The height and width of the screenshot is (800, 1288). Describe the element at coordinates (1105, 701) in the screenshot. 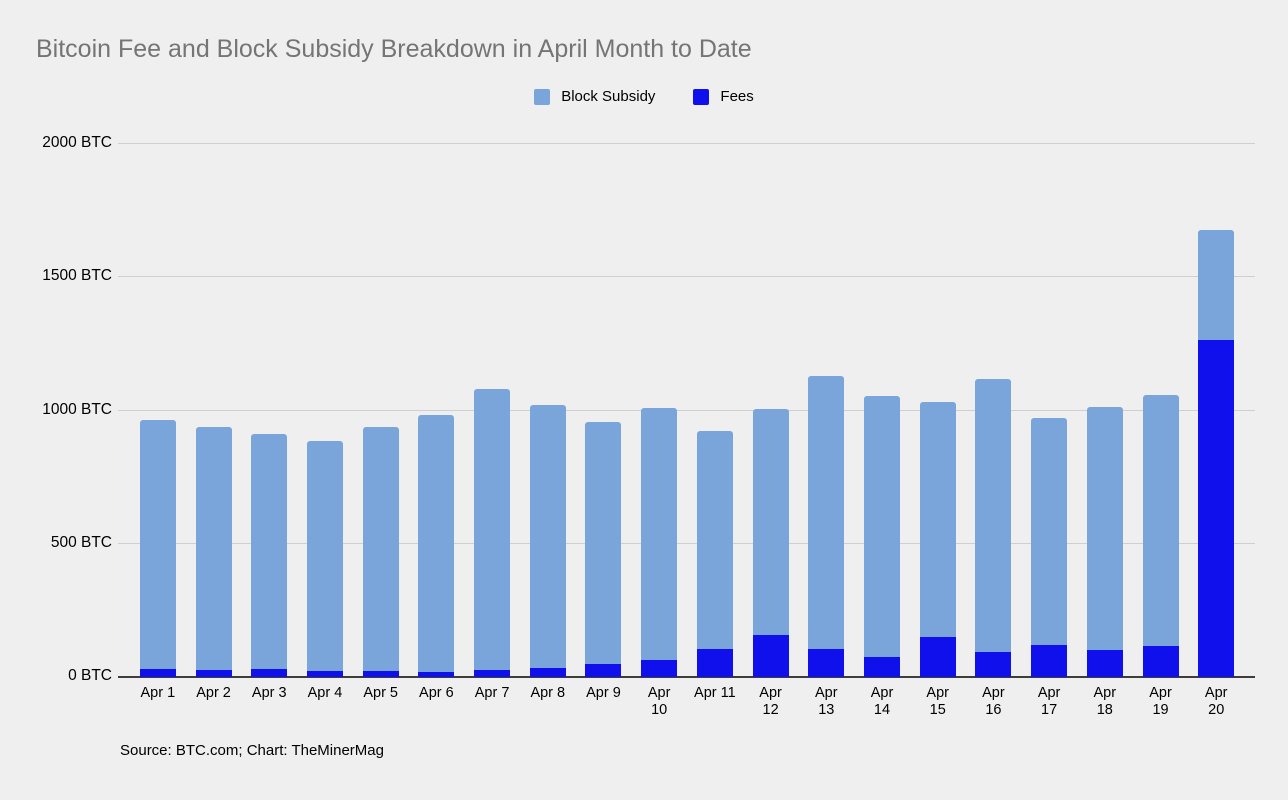

I see `x-tick-label-apr-18: Apr 18` at that location.